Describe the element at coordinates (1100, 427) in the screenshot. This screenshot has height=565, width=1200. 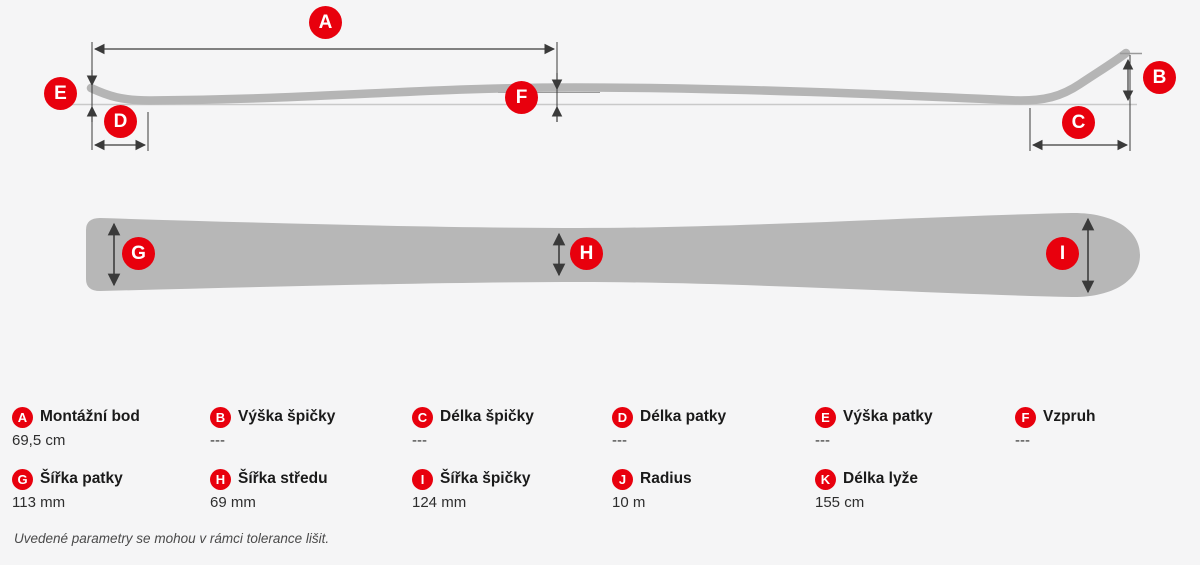
I see `legend-item-vzpruh: F Vzpruh ---` at that location.